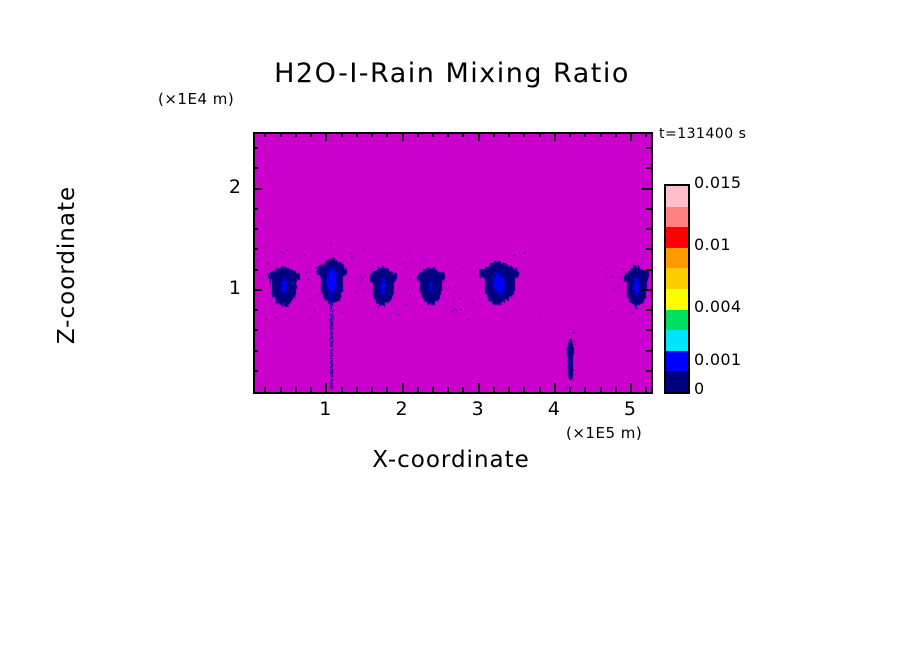 This screenshot has height=654, width=904. I want to click on x-tick-label: 1, so click(325, 409).